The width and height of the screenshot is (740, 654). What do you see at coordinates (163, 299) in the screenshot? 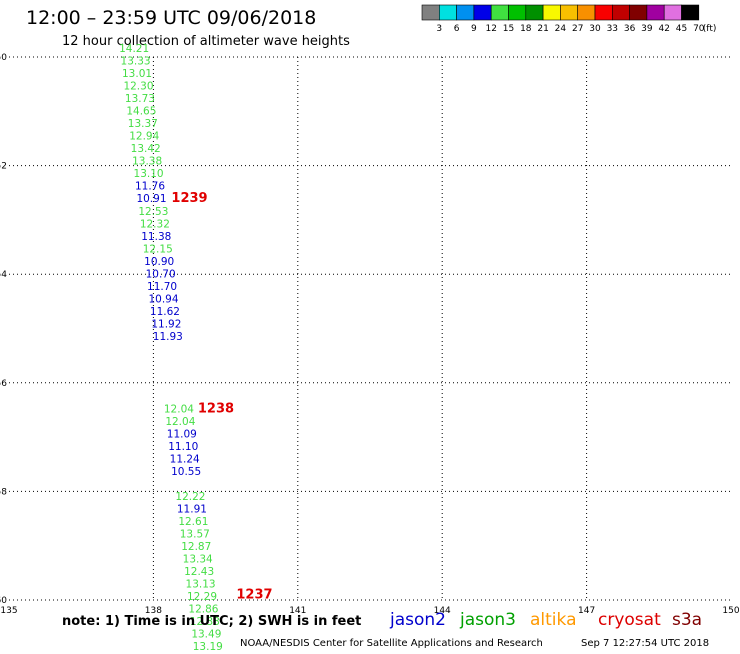
I see `jason2-swh-label: 10.94` at bounding box center [163, 299].